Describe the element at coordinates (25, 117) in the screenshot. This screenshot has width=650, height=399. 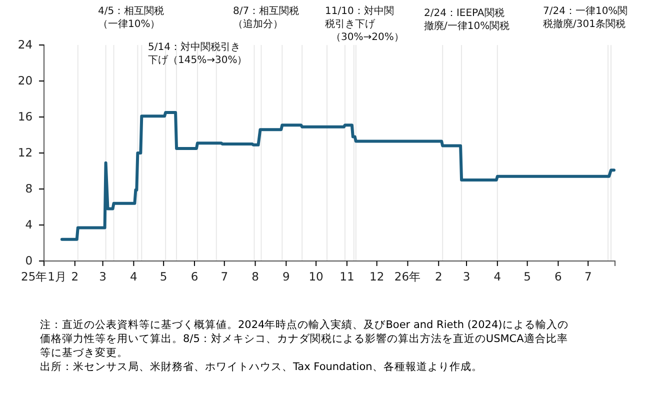
I see `y-tick-label: 16` at that location.